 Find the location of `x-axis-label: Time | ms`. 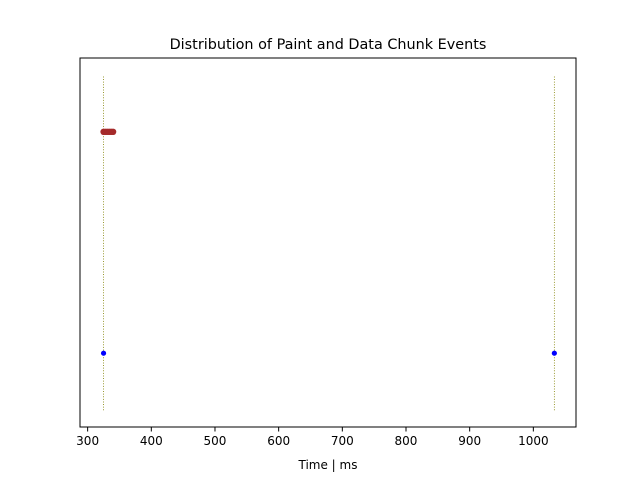

x-axis-label: Time | ms is located at coordinates (328, 465).